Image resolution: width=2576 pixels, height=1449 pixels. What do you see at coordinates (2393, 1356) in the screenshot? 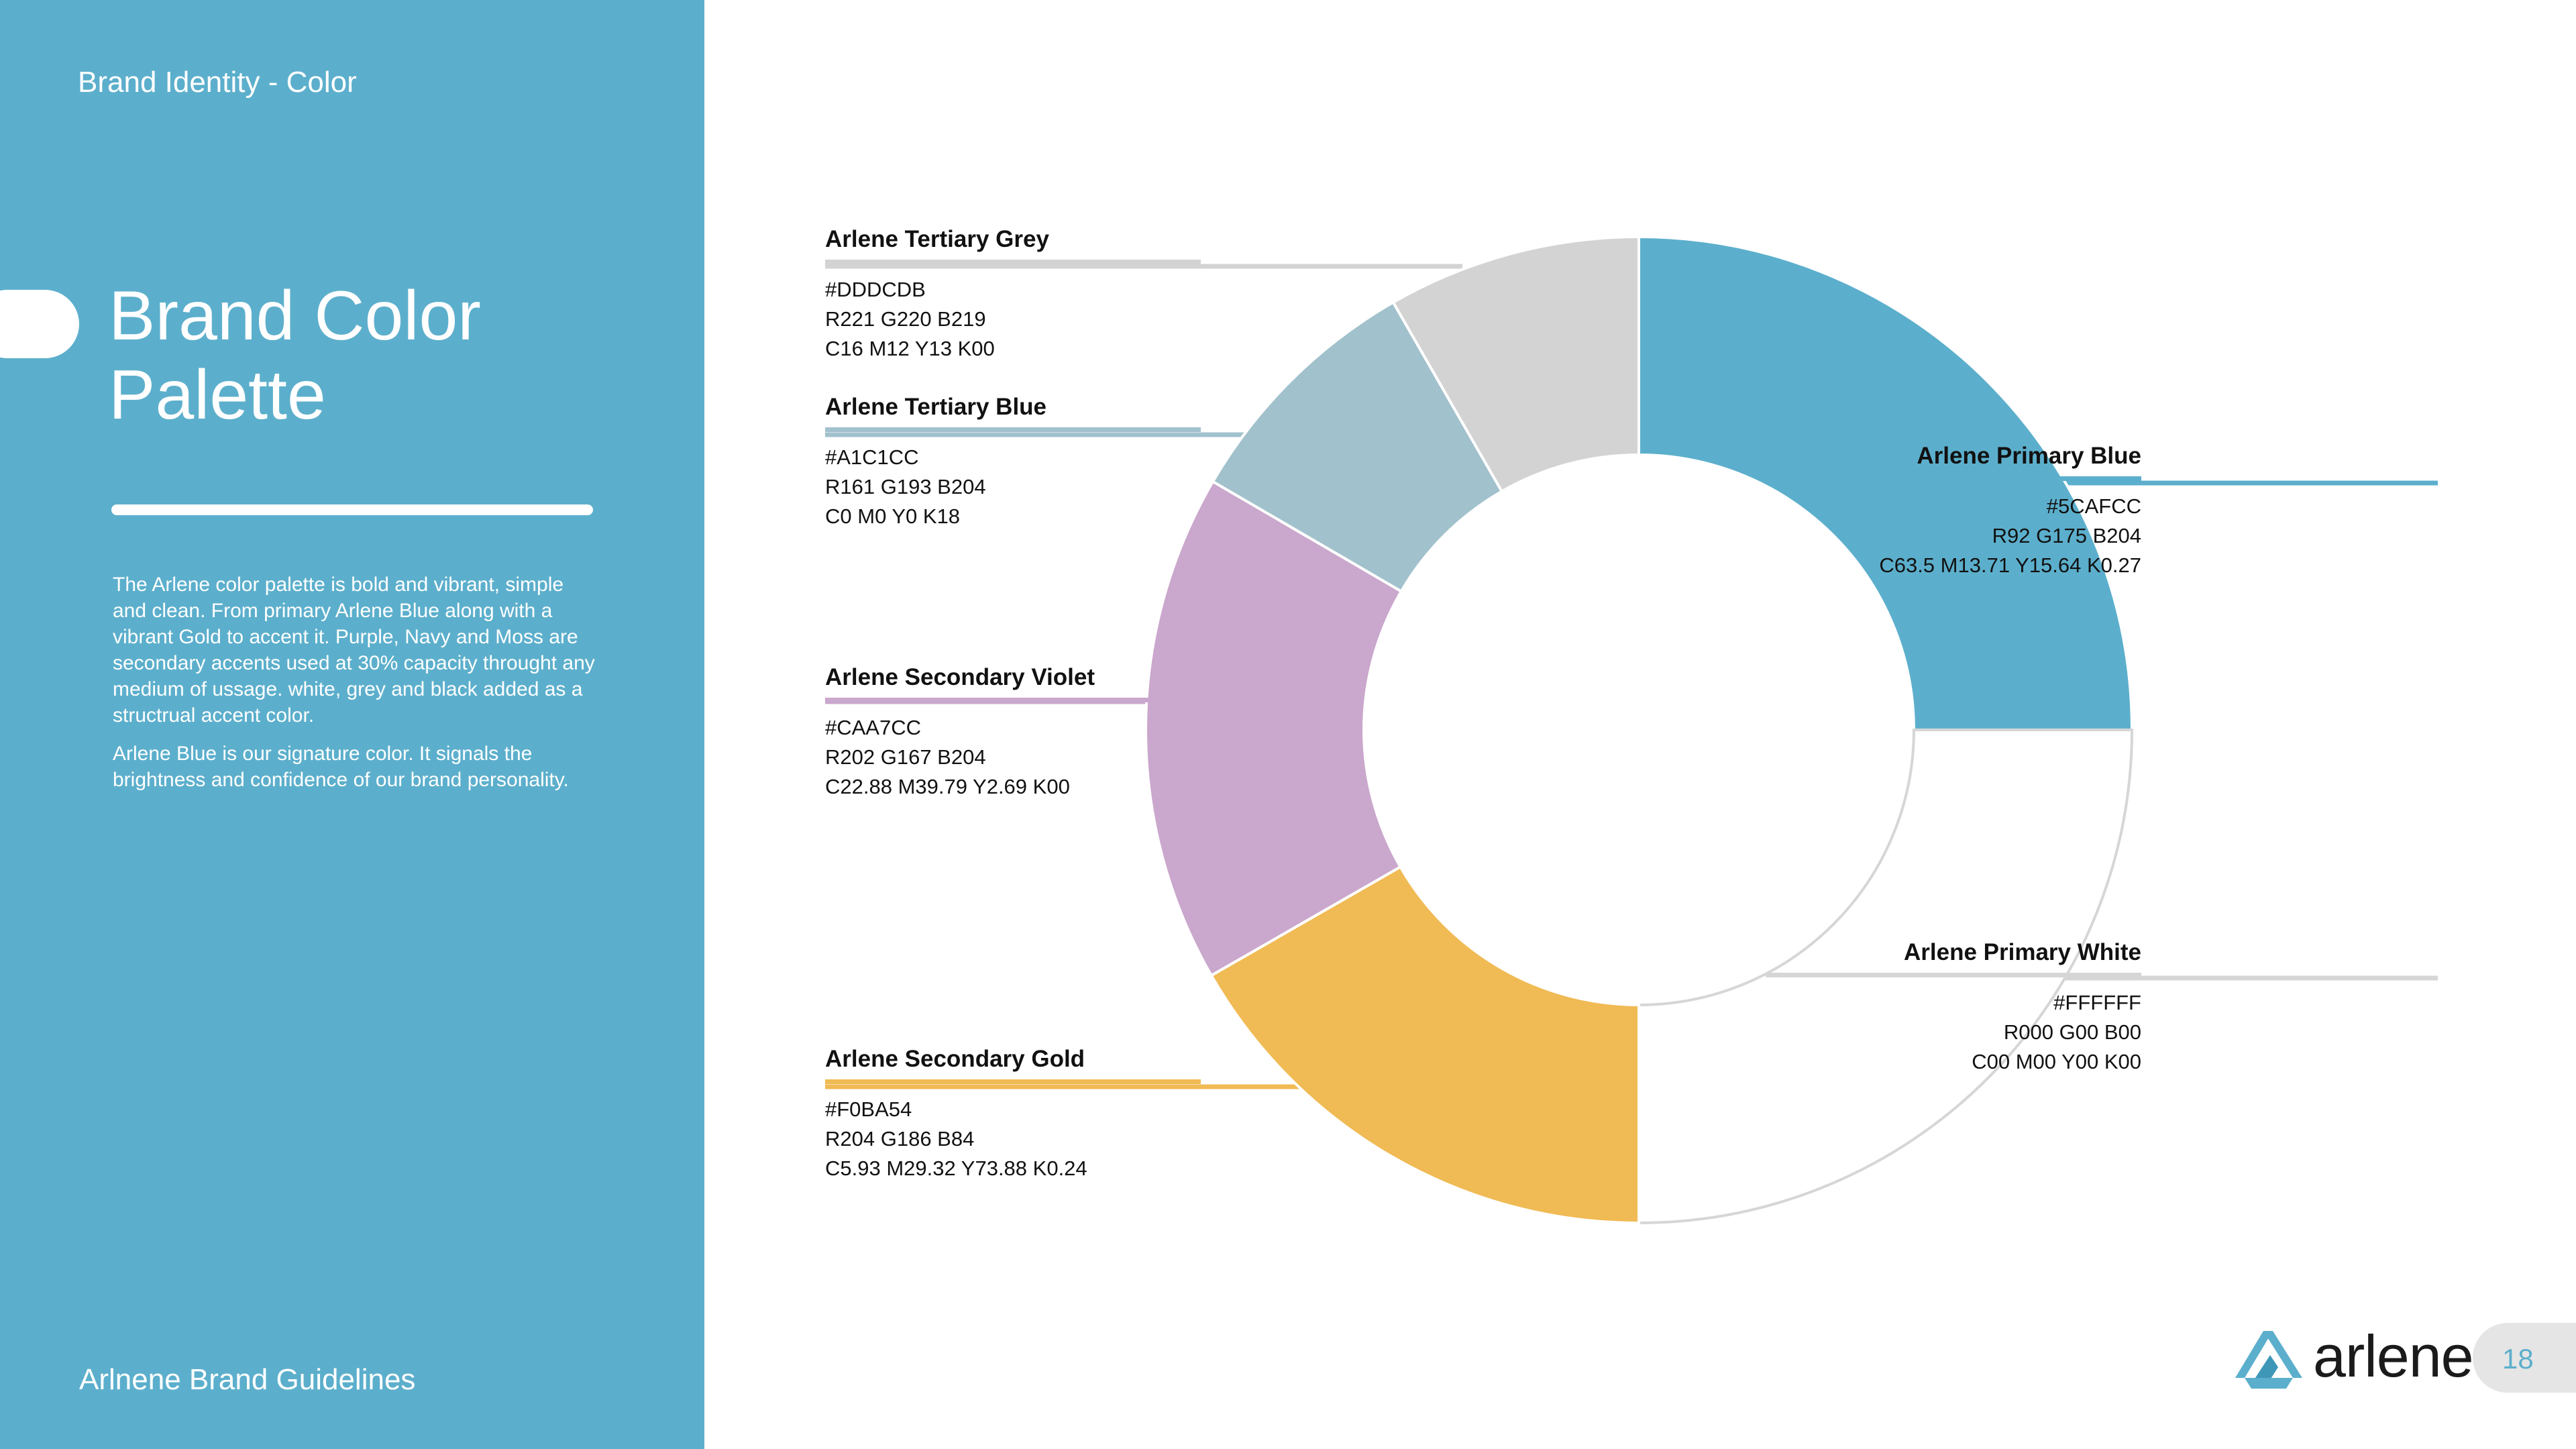
I see `logo-wordmark: arlene` at bounding box center [2393, 1356].